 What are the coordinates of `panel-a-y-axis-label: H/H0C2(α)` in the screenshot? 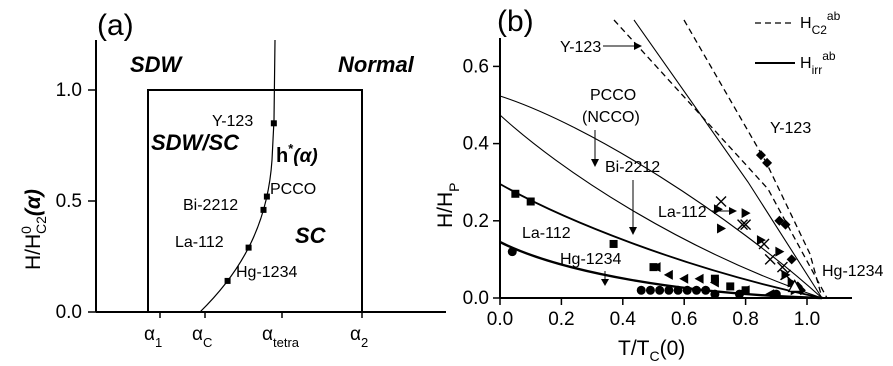 It's located at (33, 229).